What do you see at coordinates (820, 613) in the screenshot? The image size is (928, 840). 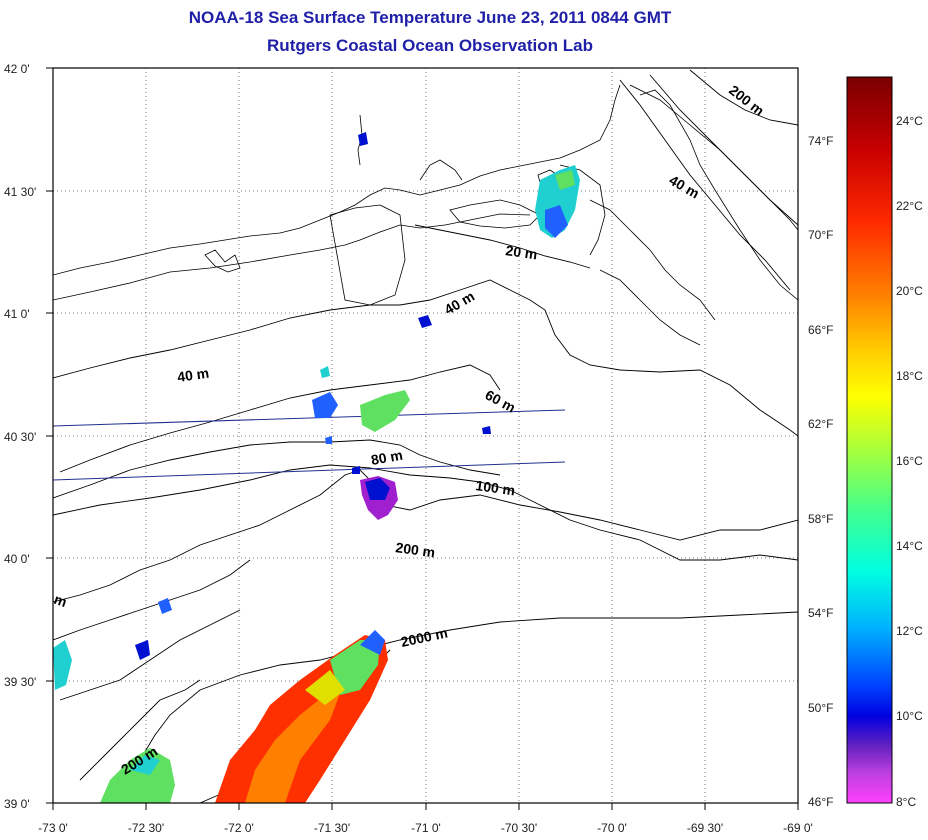 I see `colorbar-fahrenheit-label: 54°F` at bounding box center [820, 613].